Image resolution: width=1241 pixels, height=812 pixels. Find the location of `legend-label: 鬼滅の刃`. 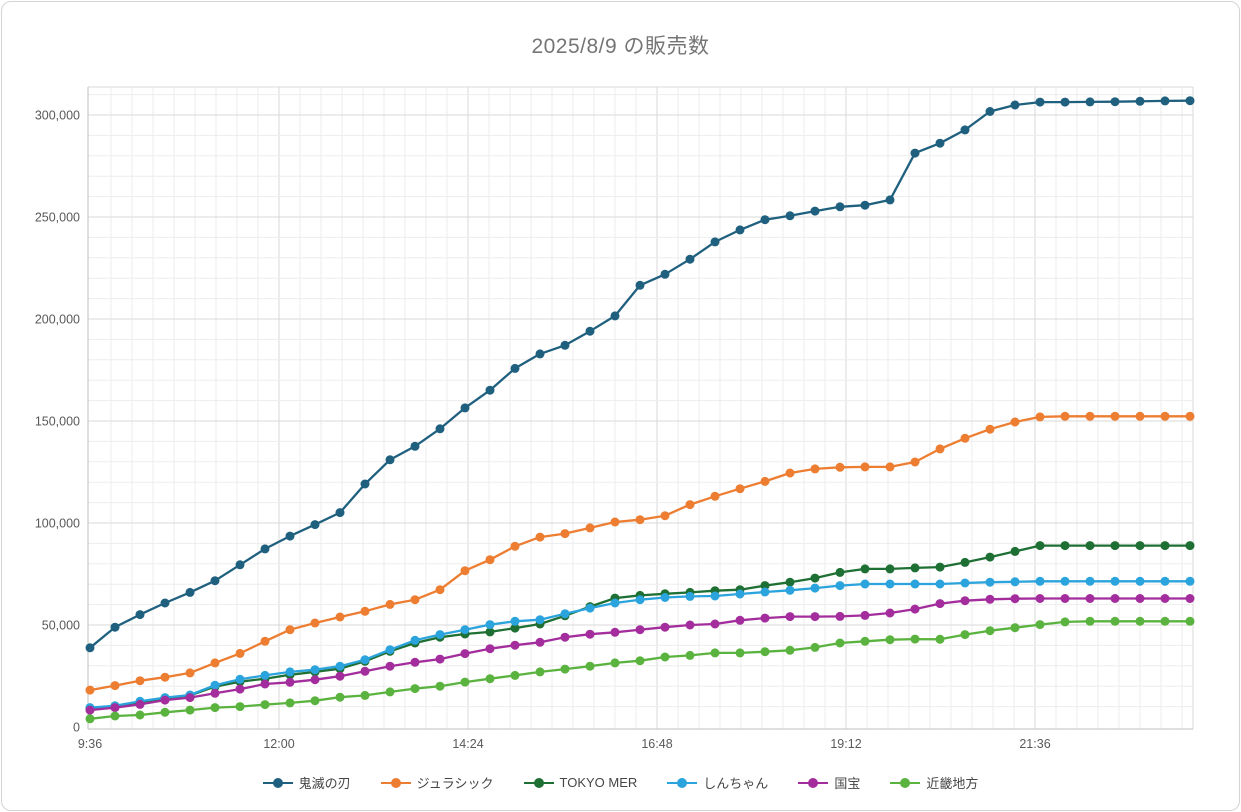

legend-label: 鬼滅の刃 is located at coordinates (324, 783).